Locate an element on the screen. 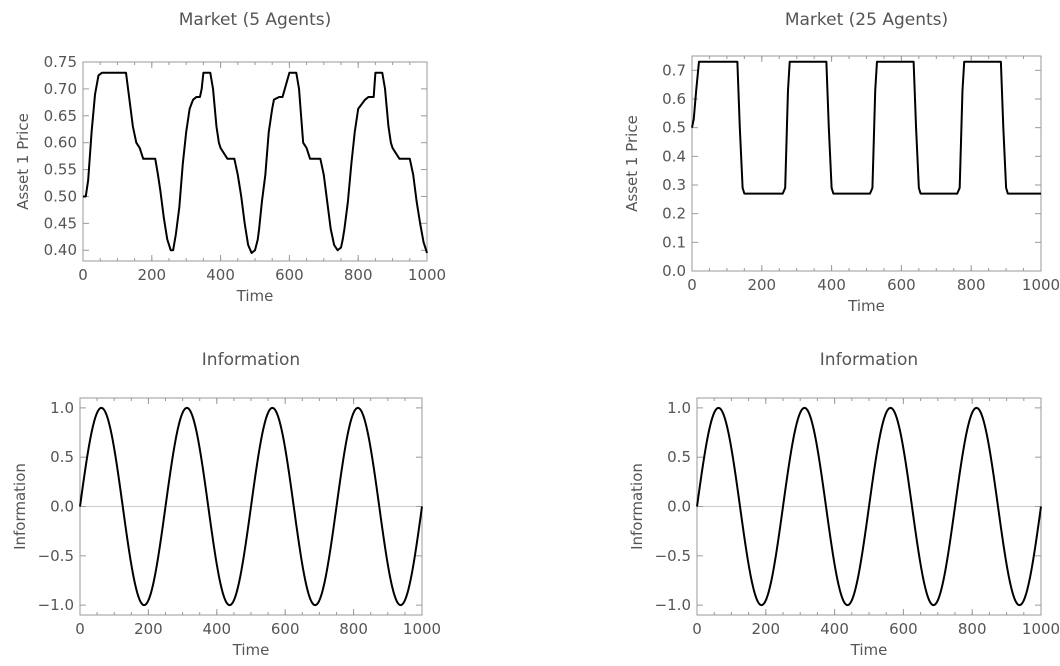 The image size is (1060, 666). y-tick-label: 0.3 is located at coordinates (674, 185).